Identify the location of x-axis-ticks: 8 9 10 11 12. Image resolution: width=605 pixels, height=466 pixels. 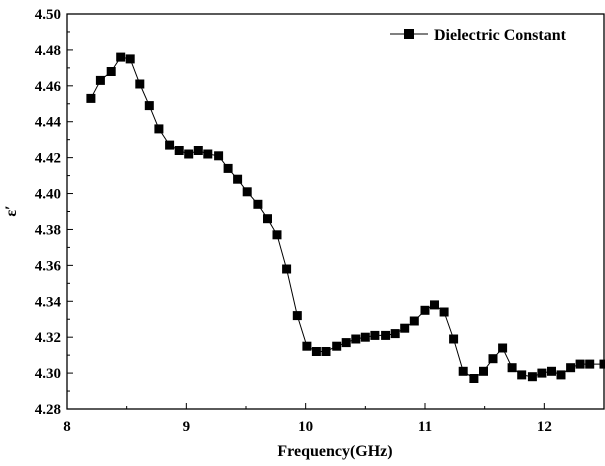
(307, 419).